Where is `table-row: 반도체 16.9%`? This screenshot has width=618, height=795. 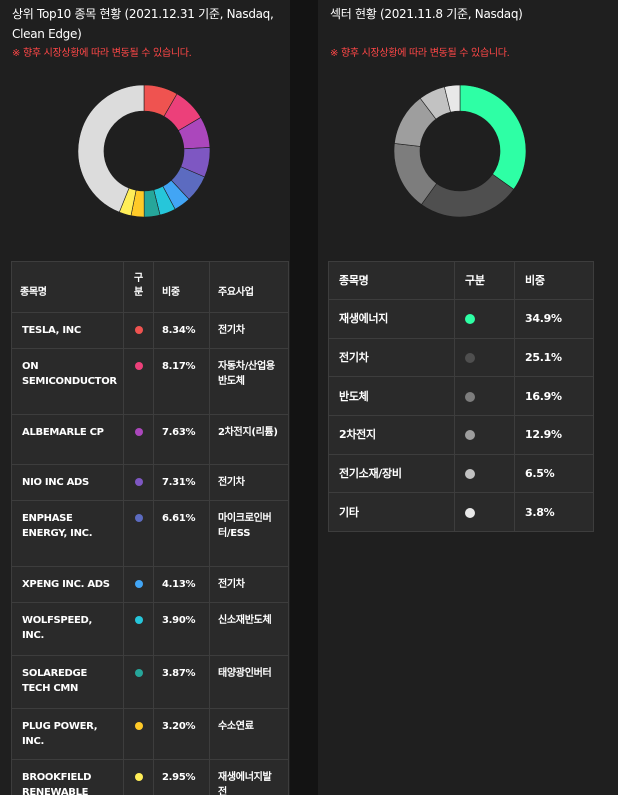 table-row: 반도체 16.9% is located at coordinates (461, 396).